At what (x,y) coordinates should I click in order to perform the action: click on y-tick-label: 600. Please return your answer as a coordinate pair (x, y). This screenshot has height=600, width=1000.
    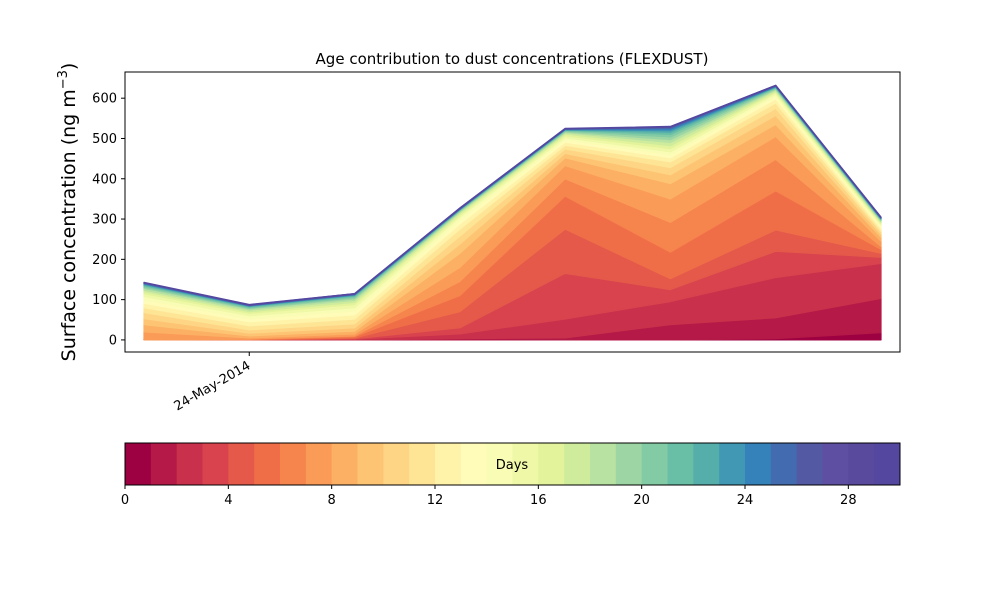
    Looking at the image, I should click on (104, 99).